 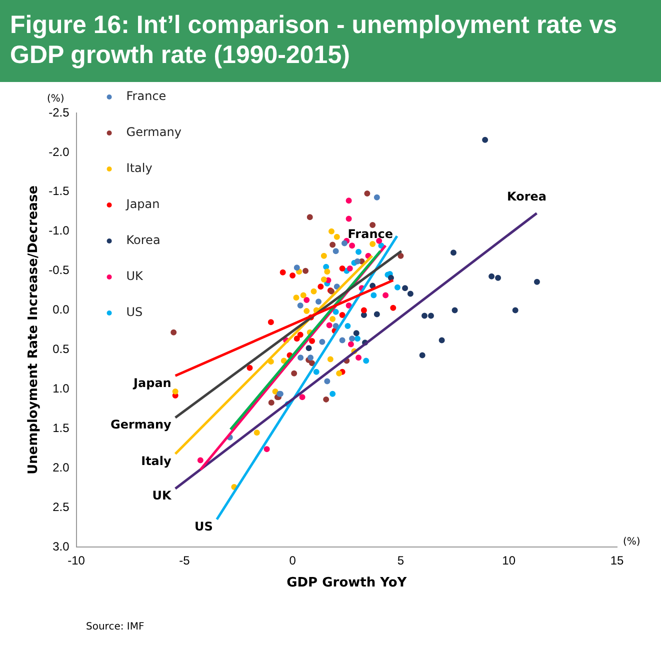 I want to click on y-tick-label: 0.0, so click(x=61, y=309).